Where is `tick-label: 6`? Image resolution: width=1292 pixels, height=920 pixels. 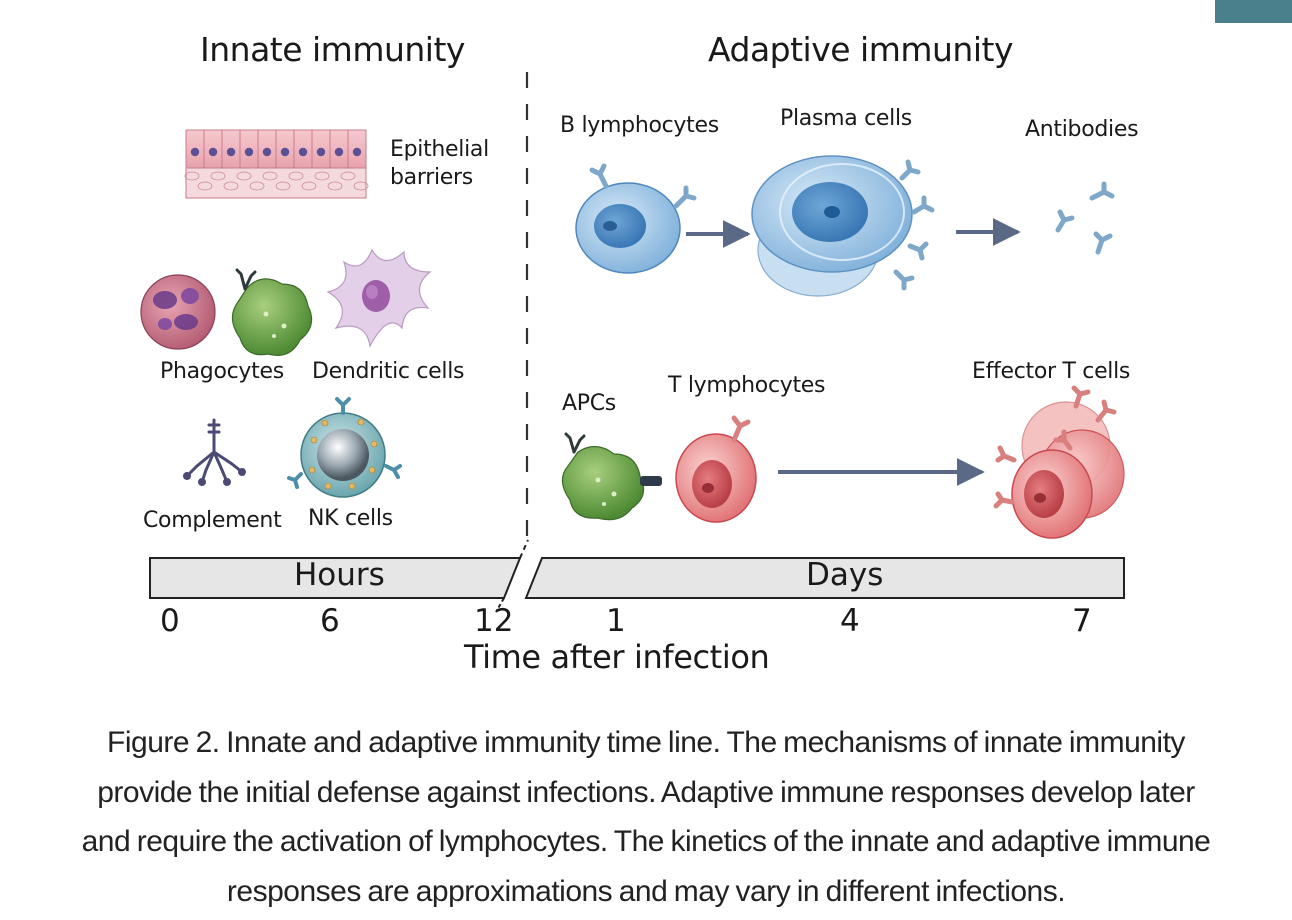 tick-label: 6 is located at coordinates (330, 621).